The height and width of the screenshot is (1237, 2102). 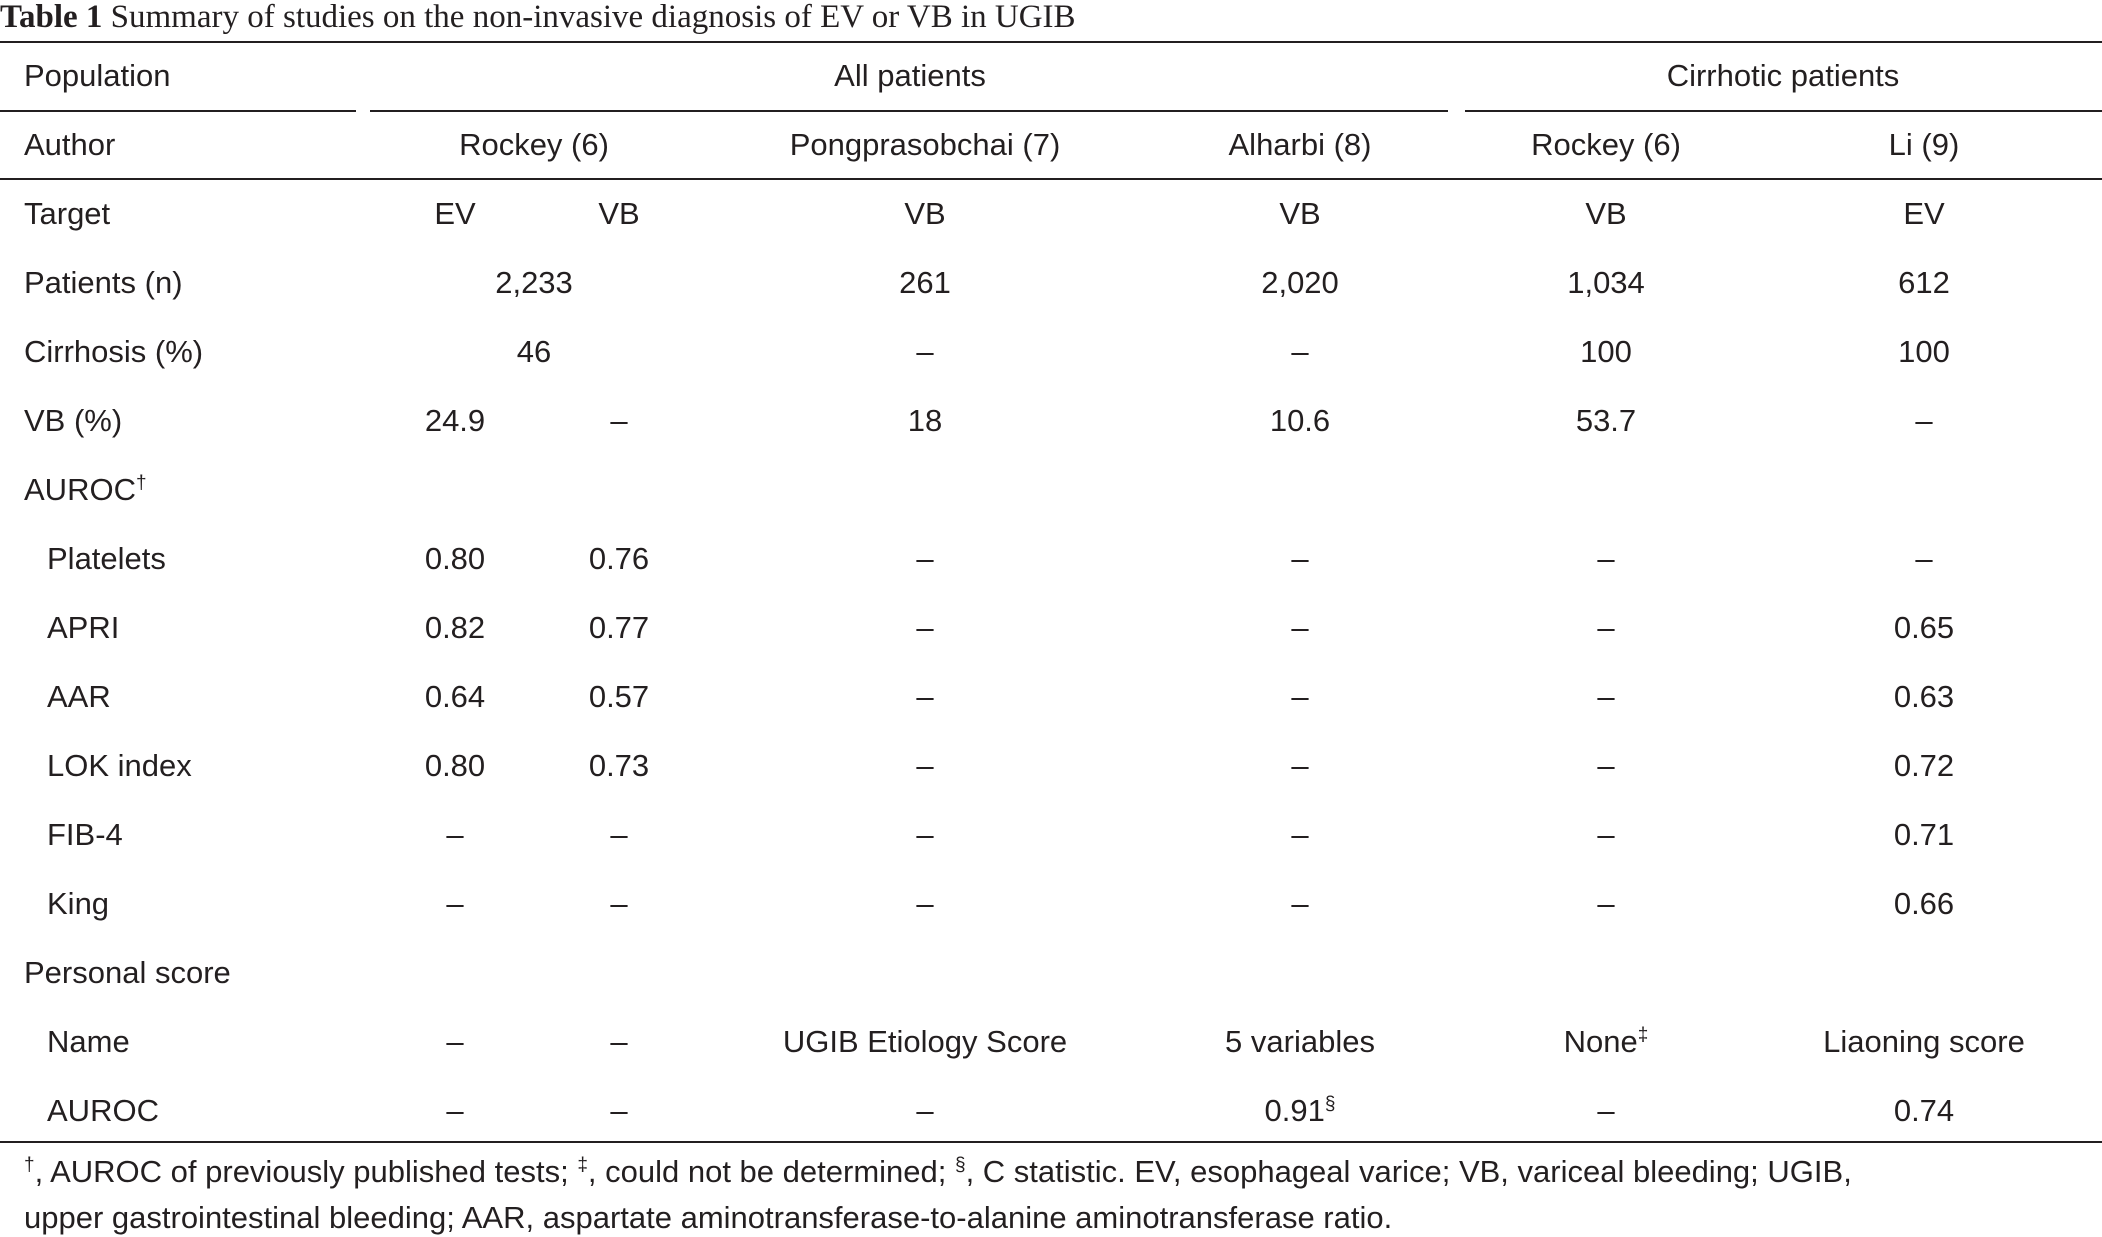 I want to click on table-cell-c-statistic: 0.91§, so click(x=1300, y=1111).